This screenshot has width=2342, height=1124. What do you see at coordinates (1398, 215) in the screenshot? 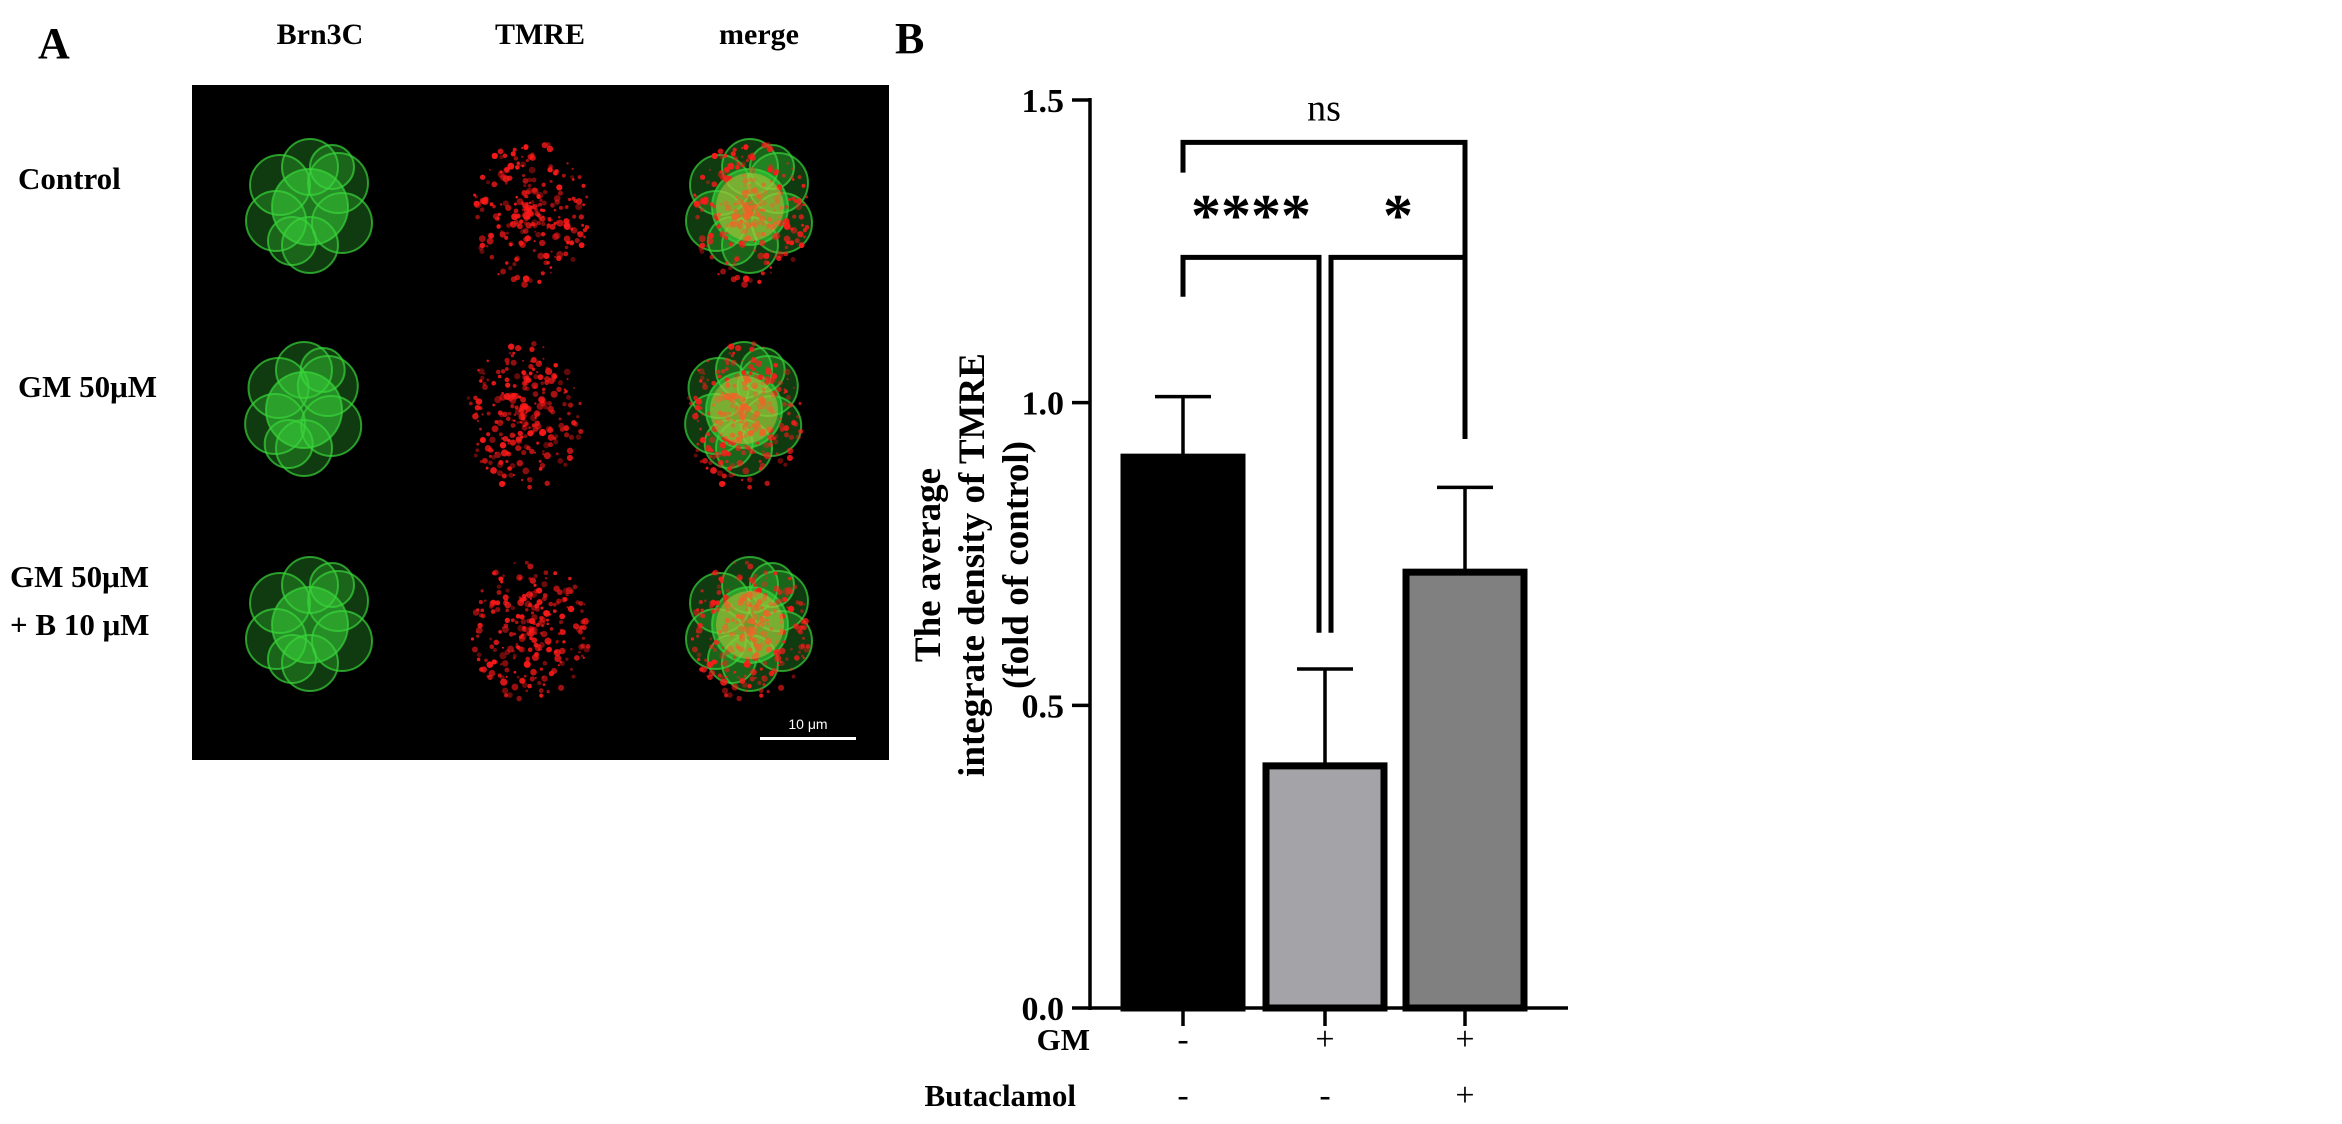
I see `significance-label-2: *` at bounding box center [1398, 215].